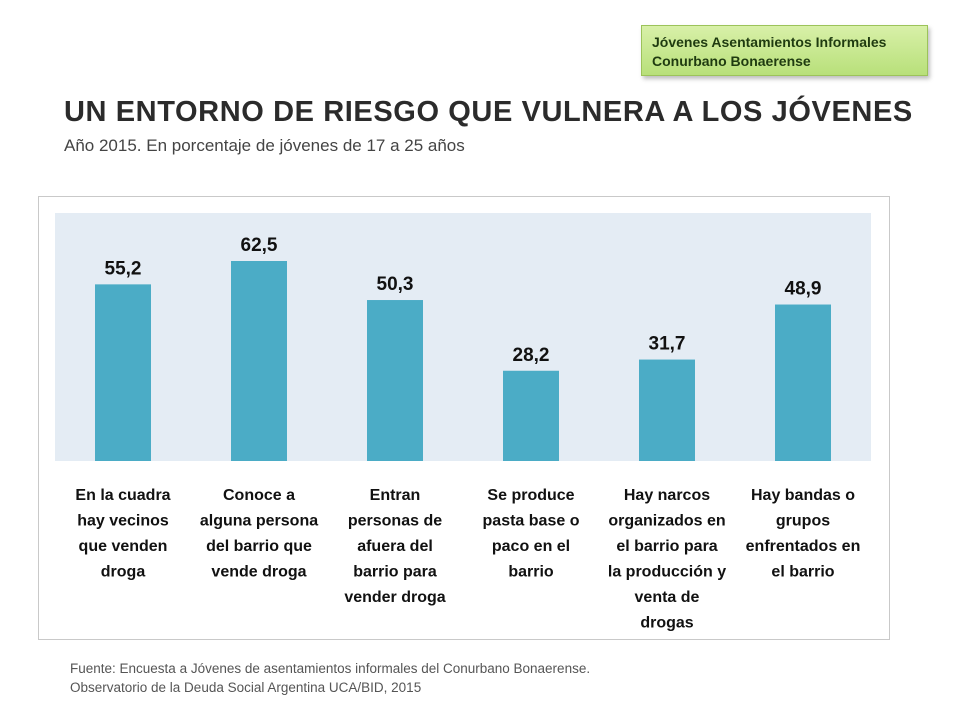 This screenshot has height=720, width=960. What do you see at coordinates (531, 546) in the screenshot?
I see `category-label: paco en el` at bounding box center [531, 546].